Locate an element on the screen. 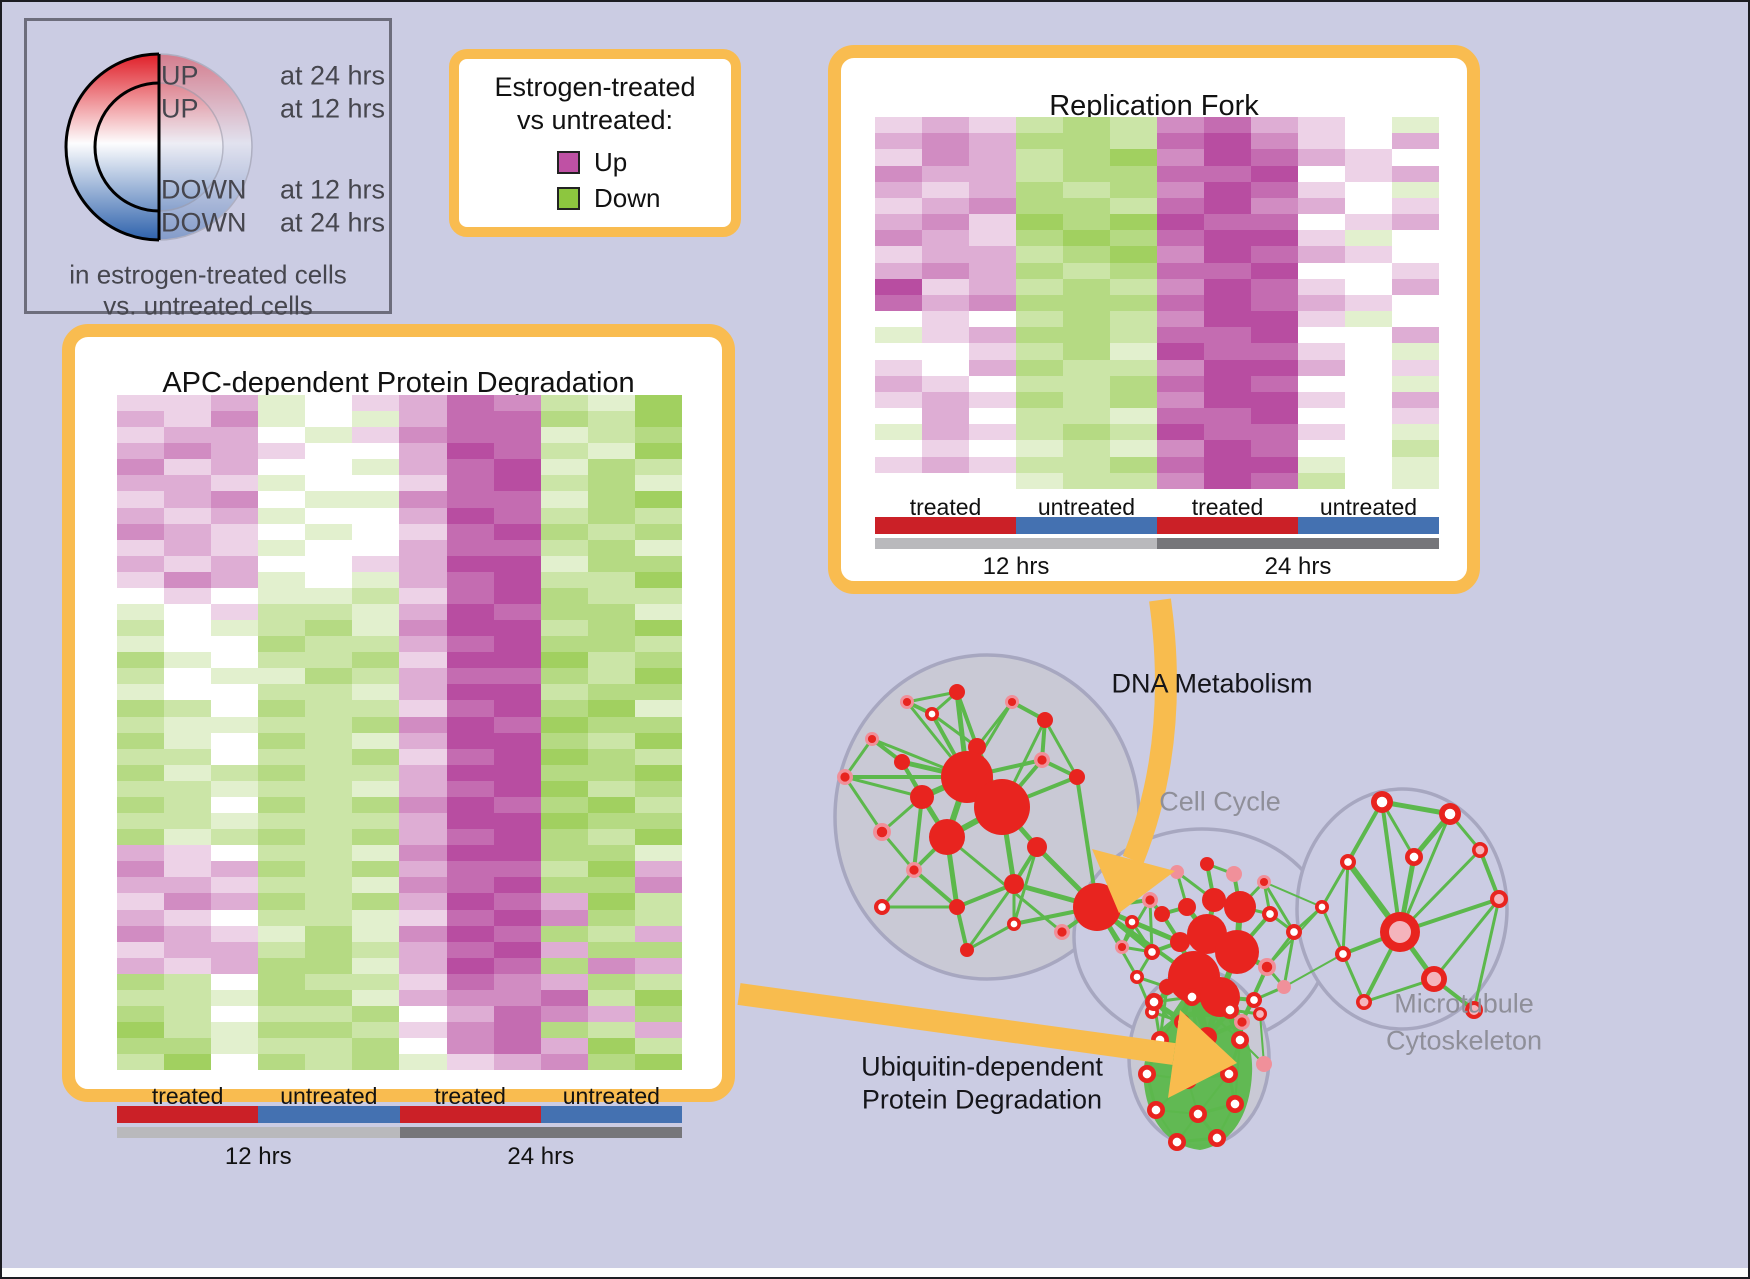  updown-direction: DOWN is located at coordinates (204, 189).